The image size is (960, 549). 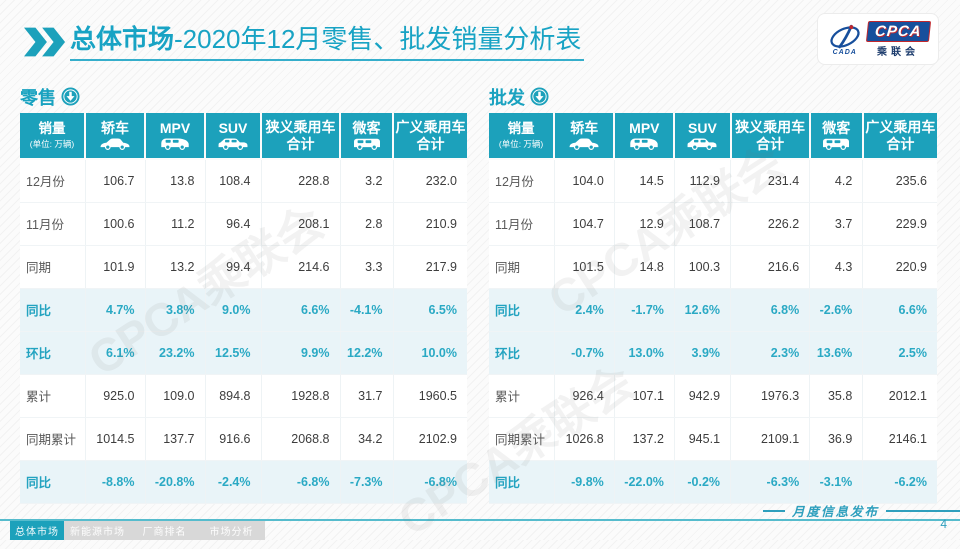 I want to click on cell: 1014.5, so click(x=115, y=439).